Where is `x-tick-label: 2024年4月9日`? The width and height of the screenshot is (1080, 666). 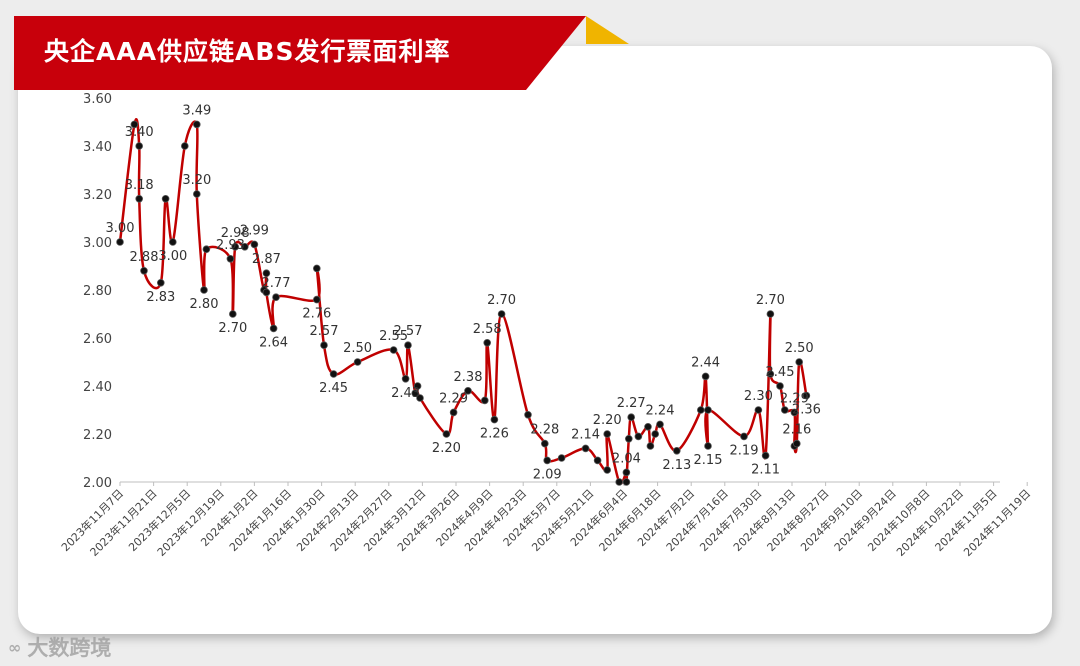 x-tick-label: 2024年4月9日 is located at coordinates (464, 517).